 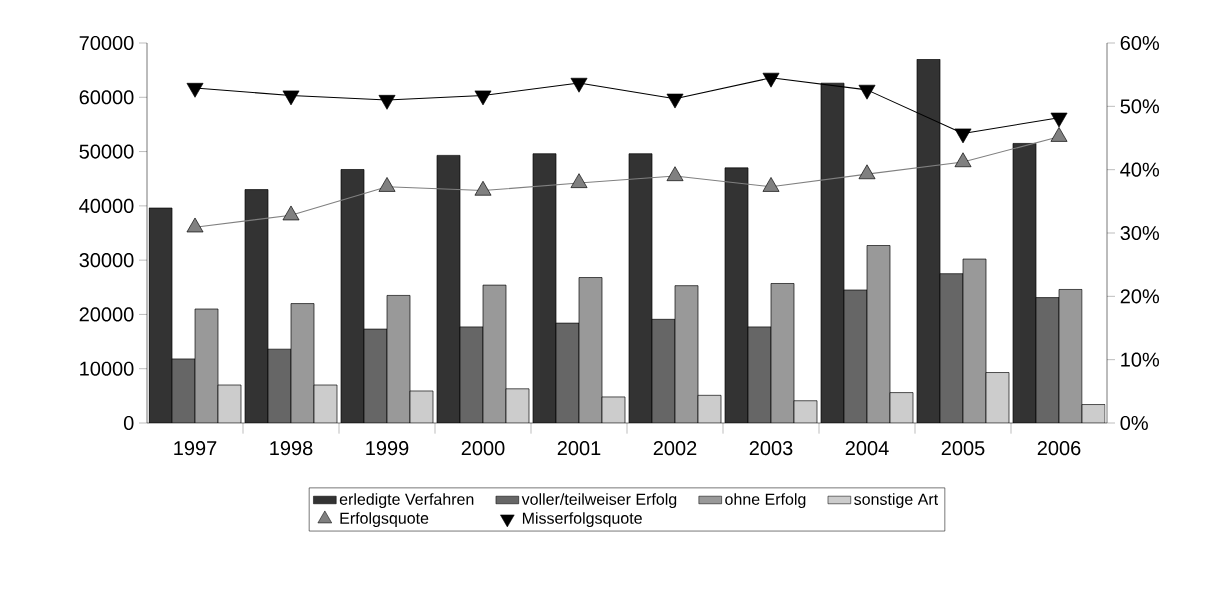 I want to click on y-tick-label: 20000, so click(x=106, y=314).